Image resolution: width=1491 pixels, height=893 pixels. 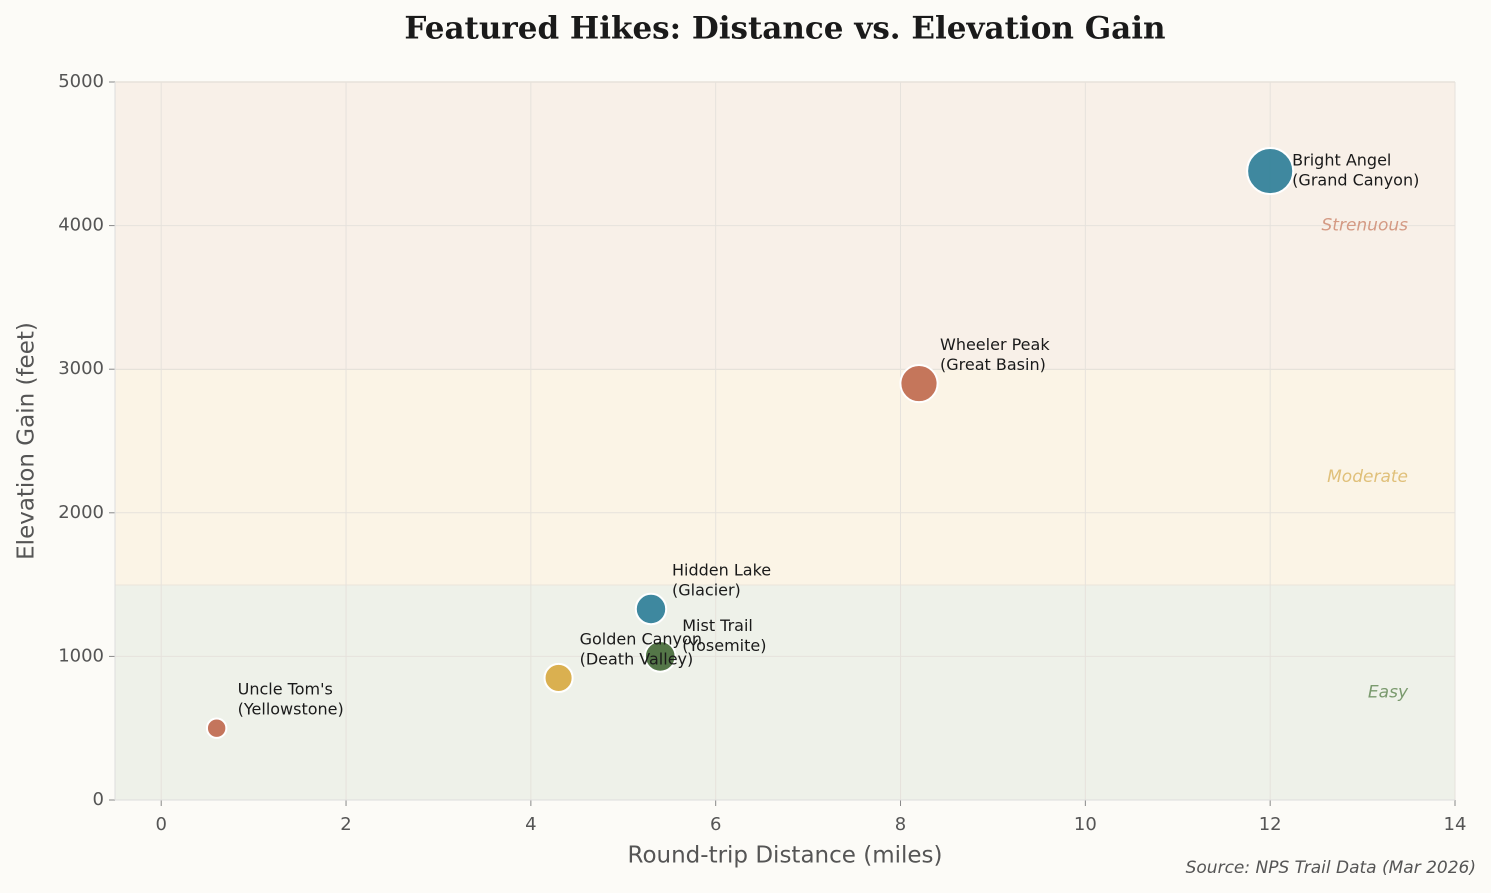 I want to click on x-tick-label: 14, so click(x=1455, y=824).